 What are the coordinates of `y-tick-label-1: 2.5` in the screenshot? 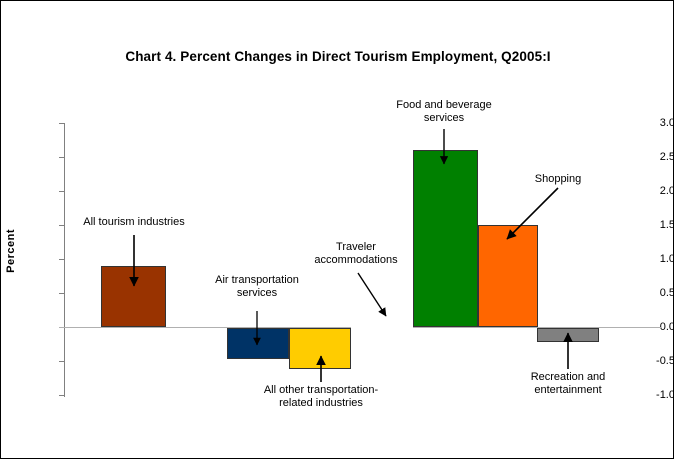 It's located at (666, 157).